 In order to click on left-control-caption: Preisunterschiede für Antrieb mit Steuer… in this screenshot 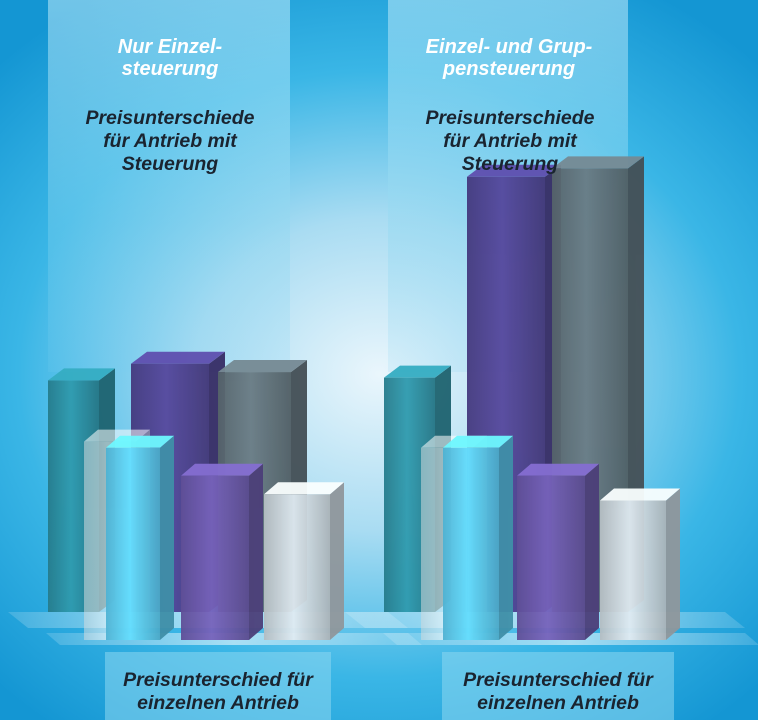, I will do `click(170, 141)`.